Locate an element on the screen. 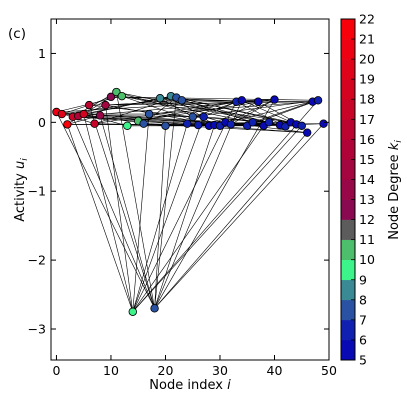 This screenshot has width=407, height=412. colorbar-tick-label-17: 17 is located at coordinates (367, 119).